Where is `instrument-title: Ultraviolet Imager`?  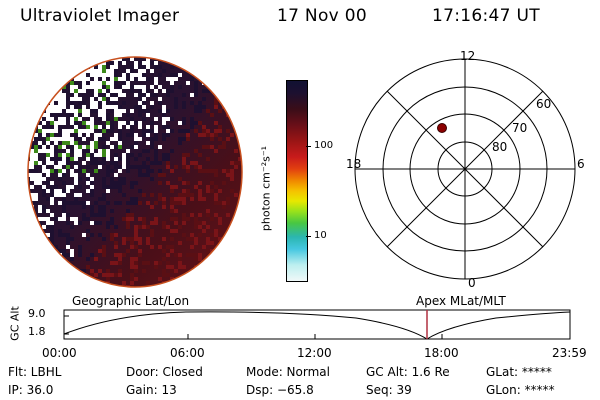 instrument-title: Ultraviolet Imager is located at coordinates (100, 16).